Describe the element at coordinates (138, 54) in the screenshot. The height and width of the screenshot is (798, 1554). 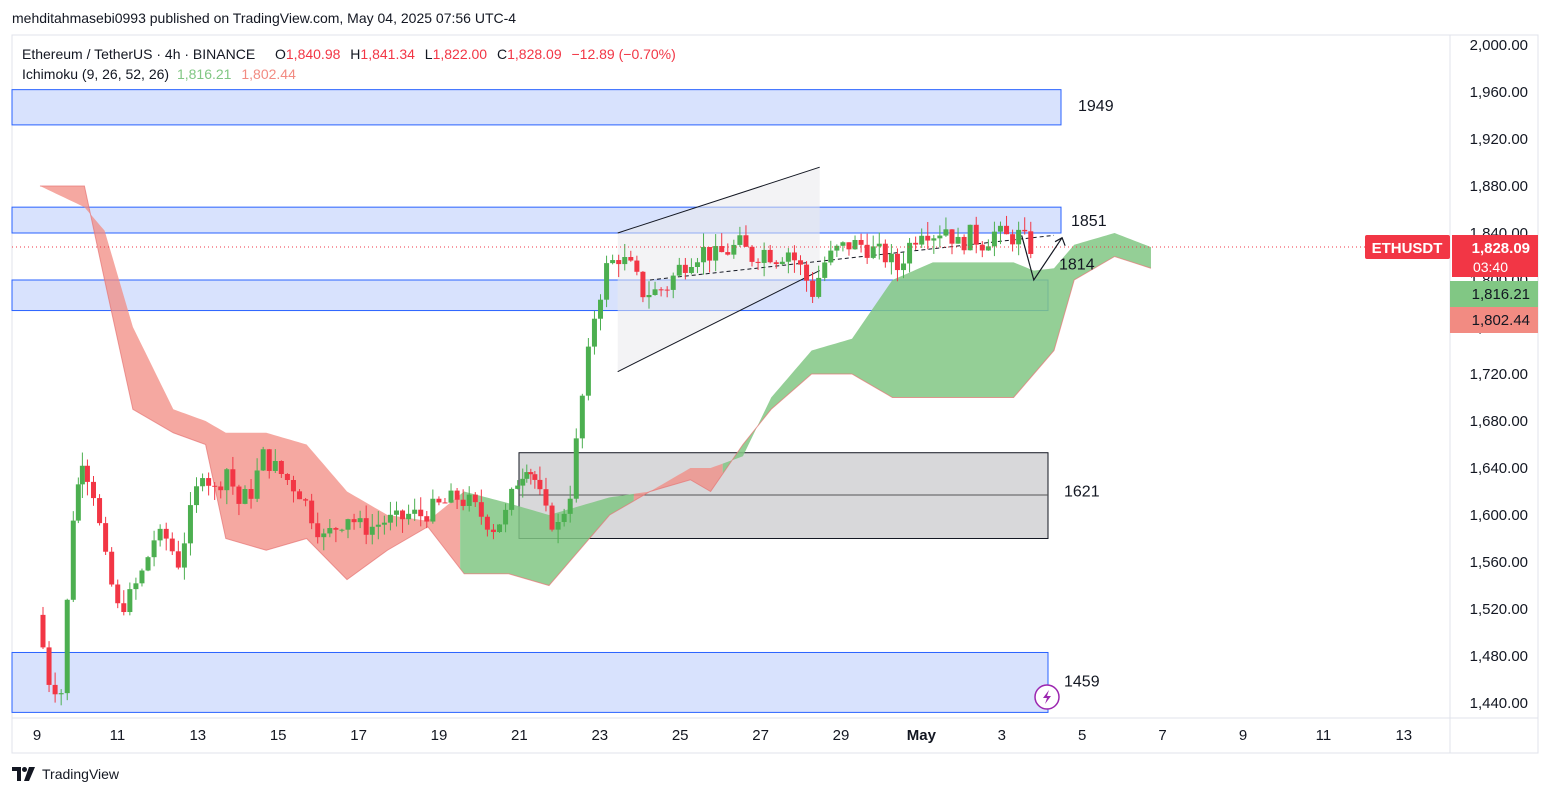
I see `legend-symbol: Ethereum / TetherUS · 4h · BINANCE` at that location.